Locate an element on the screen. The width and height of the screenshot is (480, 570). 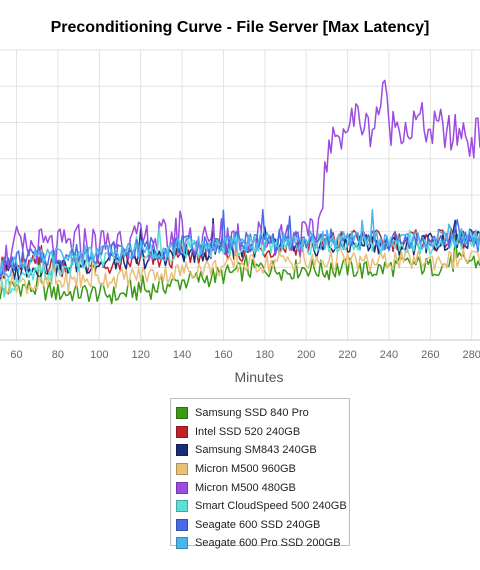
x-tick-label: 220 is located at coordinates (347, 355).